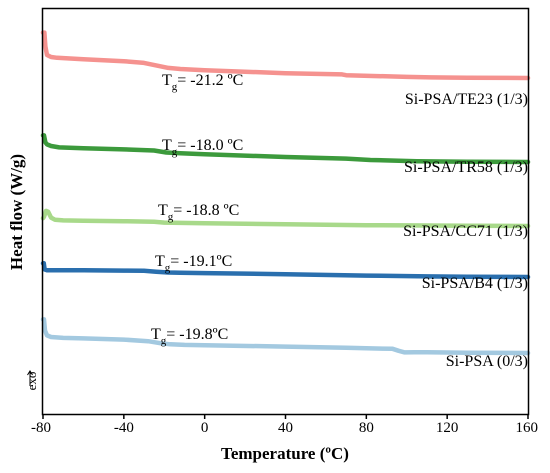 Image resolution: width=550 pixels, height=473 pixels. Describe the element at coordinates (41, 428) in the screenshot. I see `x-tick-label: -80` at that location.